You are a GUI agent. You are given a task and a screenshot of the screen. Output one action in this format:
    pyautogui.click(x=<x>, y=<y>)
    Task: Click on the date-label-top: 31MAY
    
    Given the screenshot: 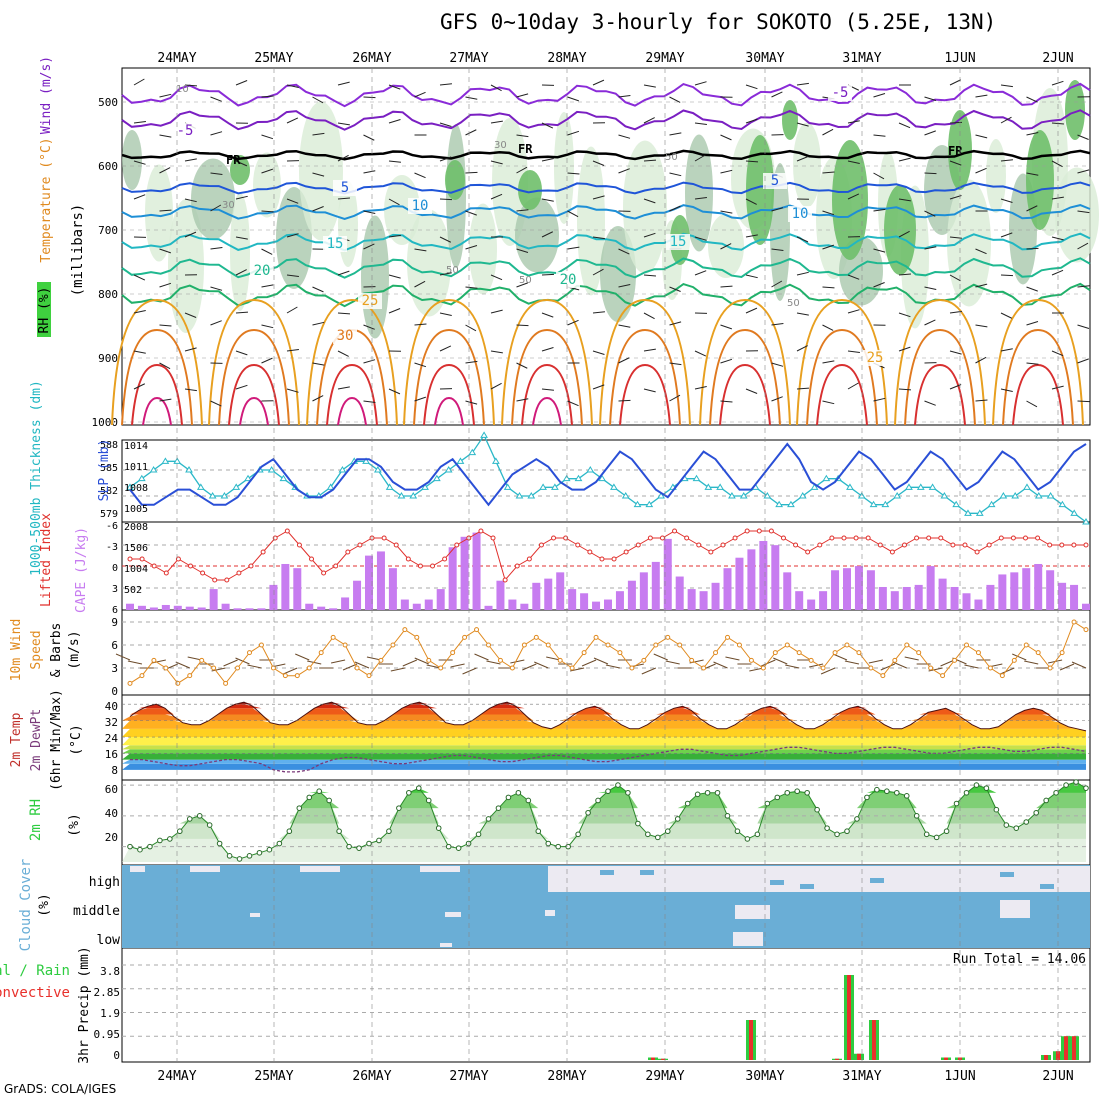 What is the action you would take?
    pyautogui.click(x=861, y=58)
    